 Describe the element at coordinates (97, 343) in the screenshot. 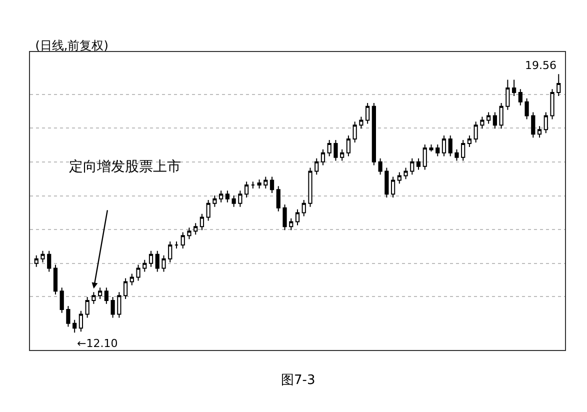

I see `annotation: ←12.10` at that location.